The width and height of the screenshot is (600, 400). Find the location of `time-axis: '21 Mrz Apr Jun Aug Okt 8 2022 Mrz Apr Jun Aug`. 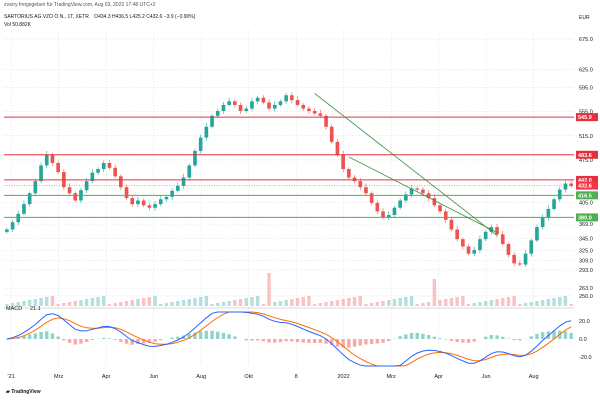

time-axis: '21 Mrz Apr Jun Aug Okt 8 2022 Mrz Apr Jun Aug is located at coordinates (273, 377).